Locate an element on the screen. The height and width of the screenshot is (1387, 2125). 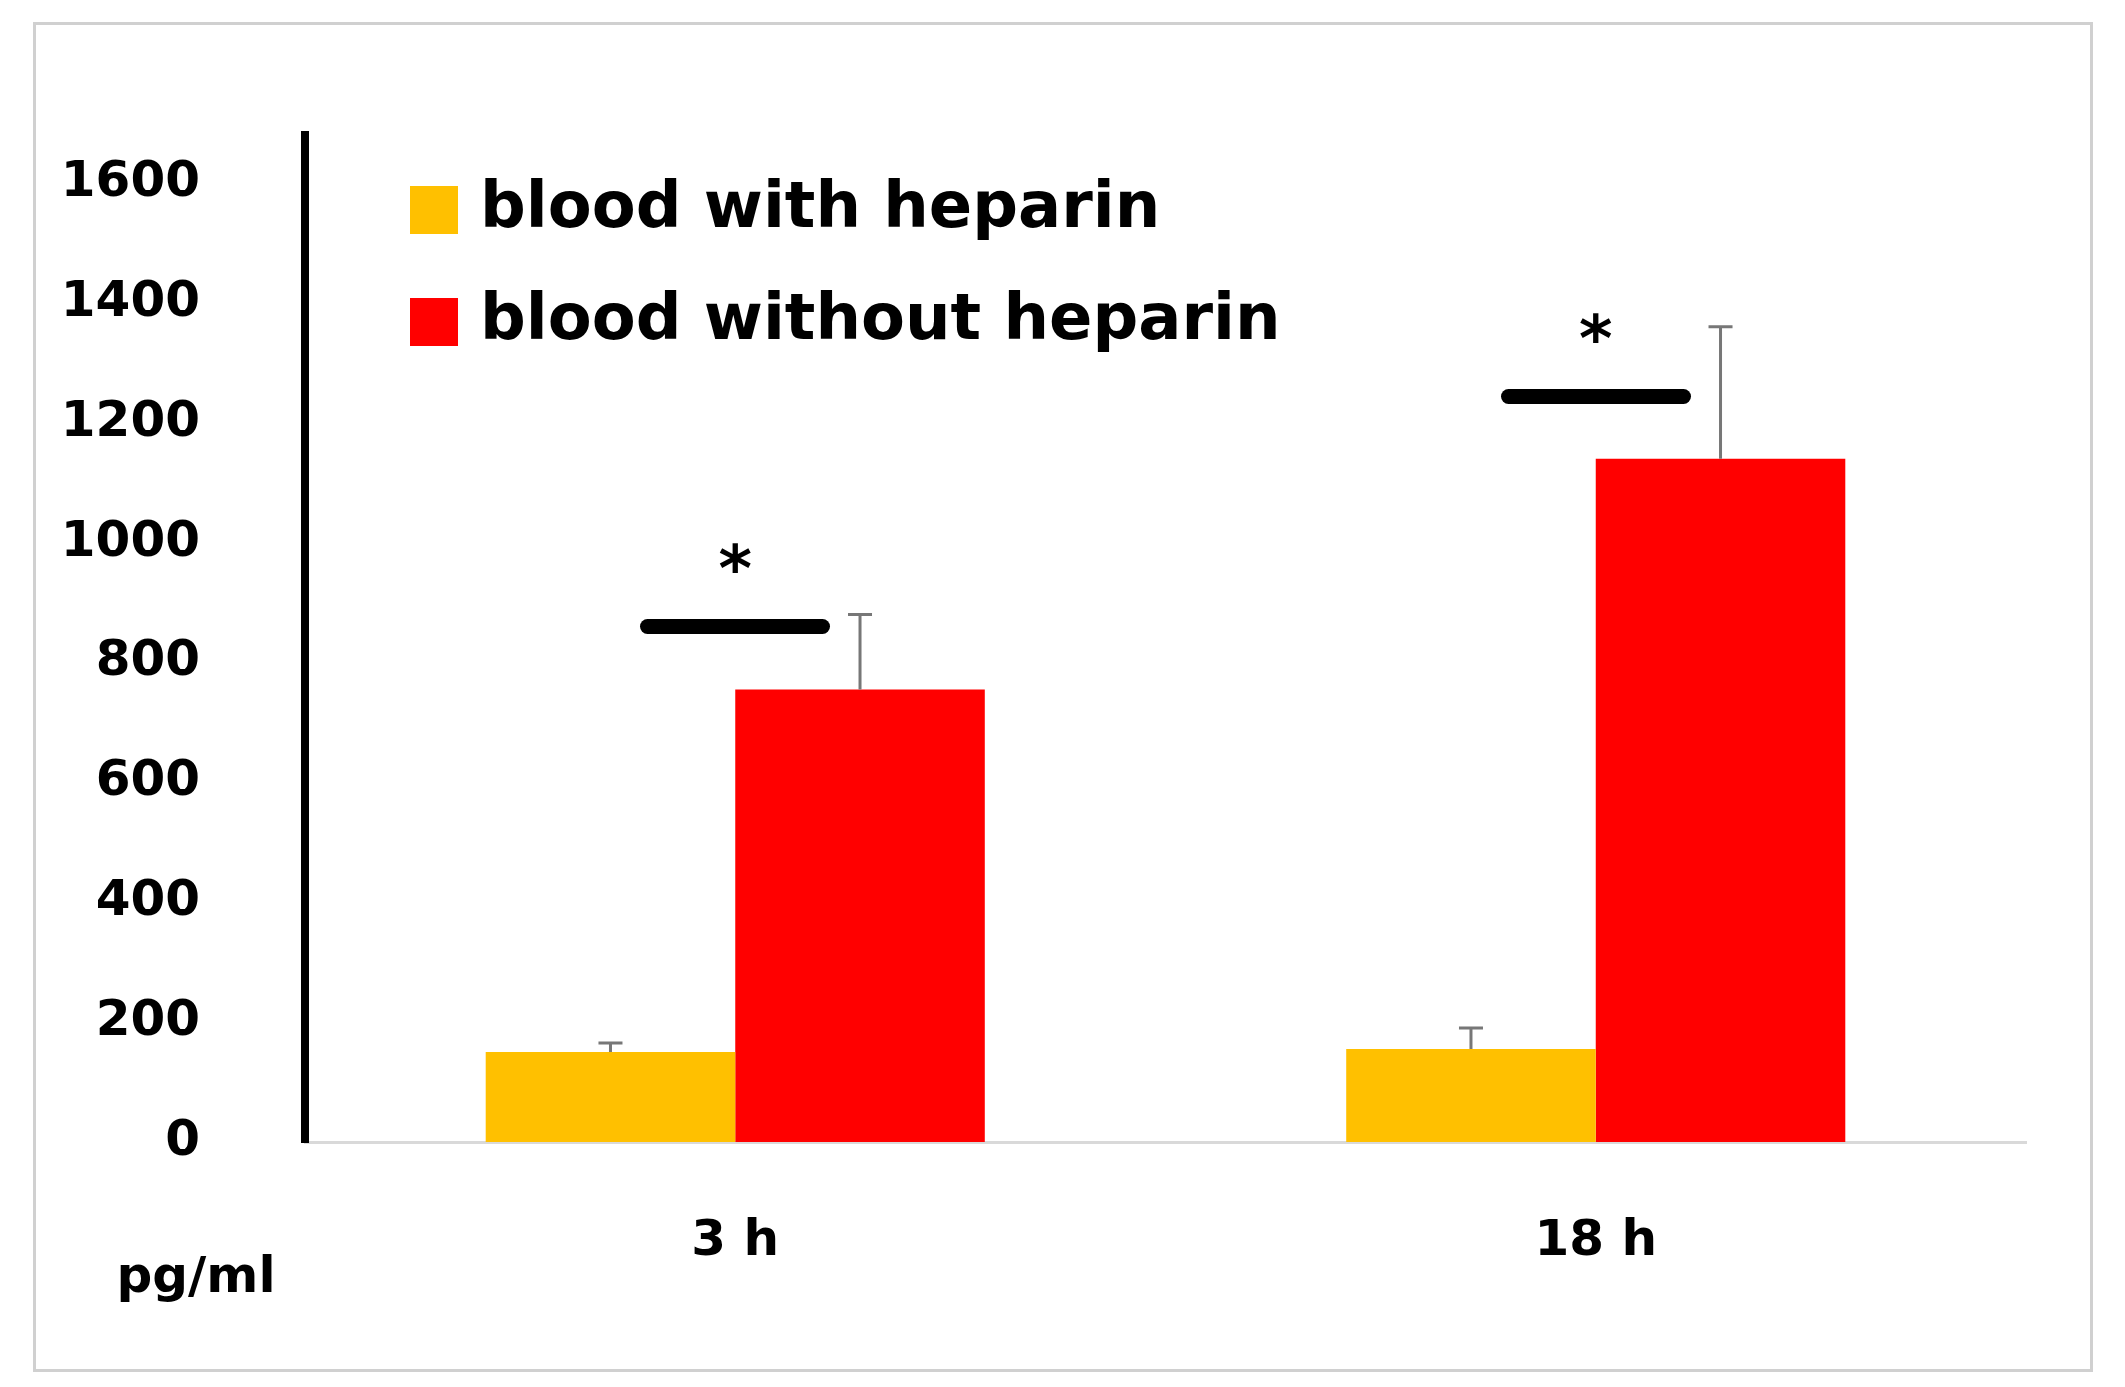
y-axis-title: pg/ml is located at coordinates (196, 1275).